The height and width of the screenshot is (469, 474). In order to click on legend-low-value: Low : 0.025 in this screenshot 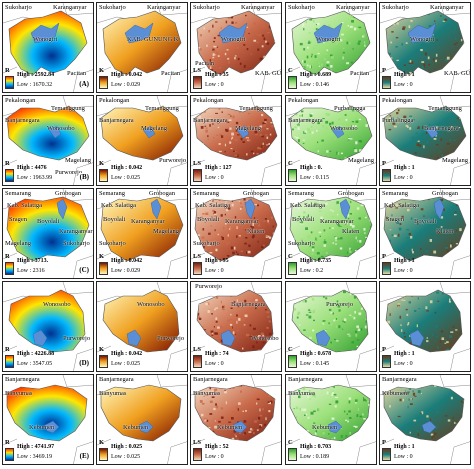, I will do `click(126, 178)`.